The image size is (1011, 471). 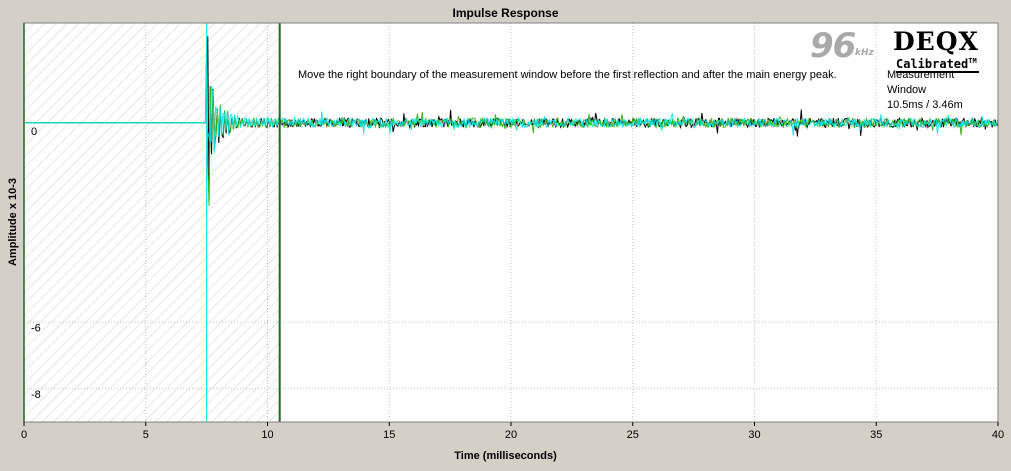 What do you see at coordinates (389, 435) in the screenshot?
I see `x-tick-label: 15` at bounding box center [389, 435].